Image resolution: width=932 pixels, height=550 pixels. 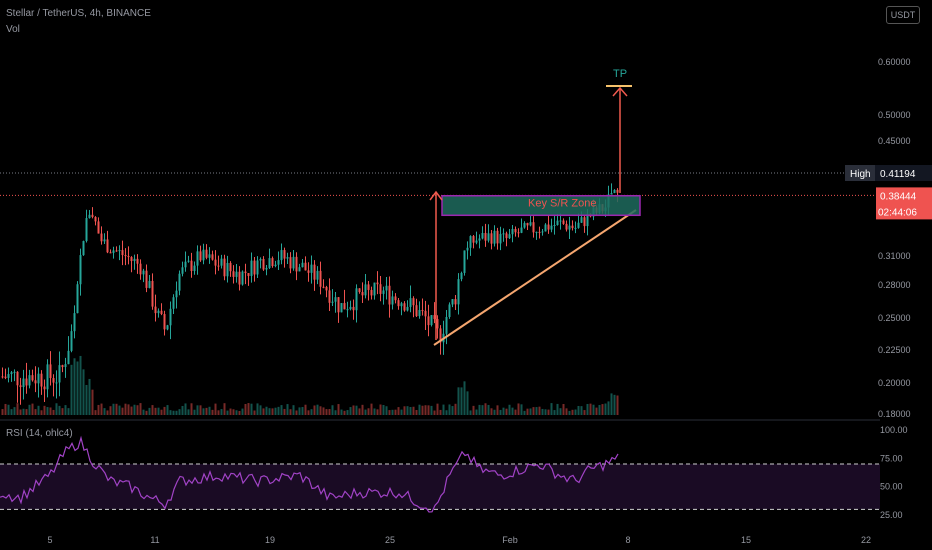 I want to click on key-sr-zone, so click(x=541, y=205).